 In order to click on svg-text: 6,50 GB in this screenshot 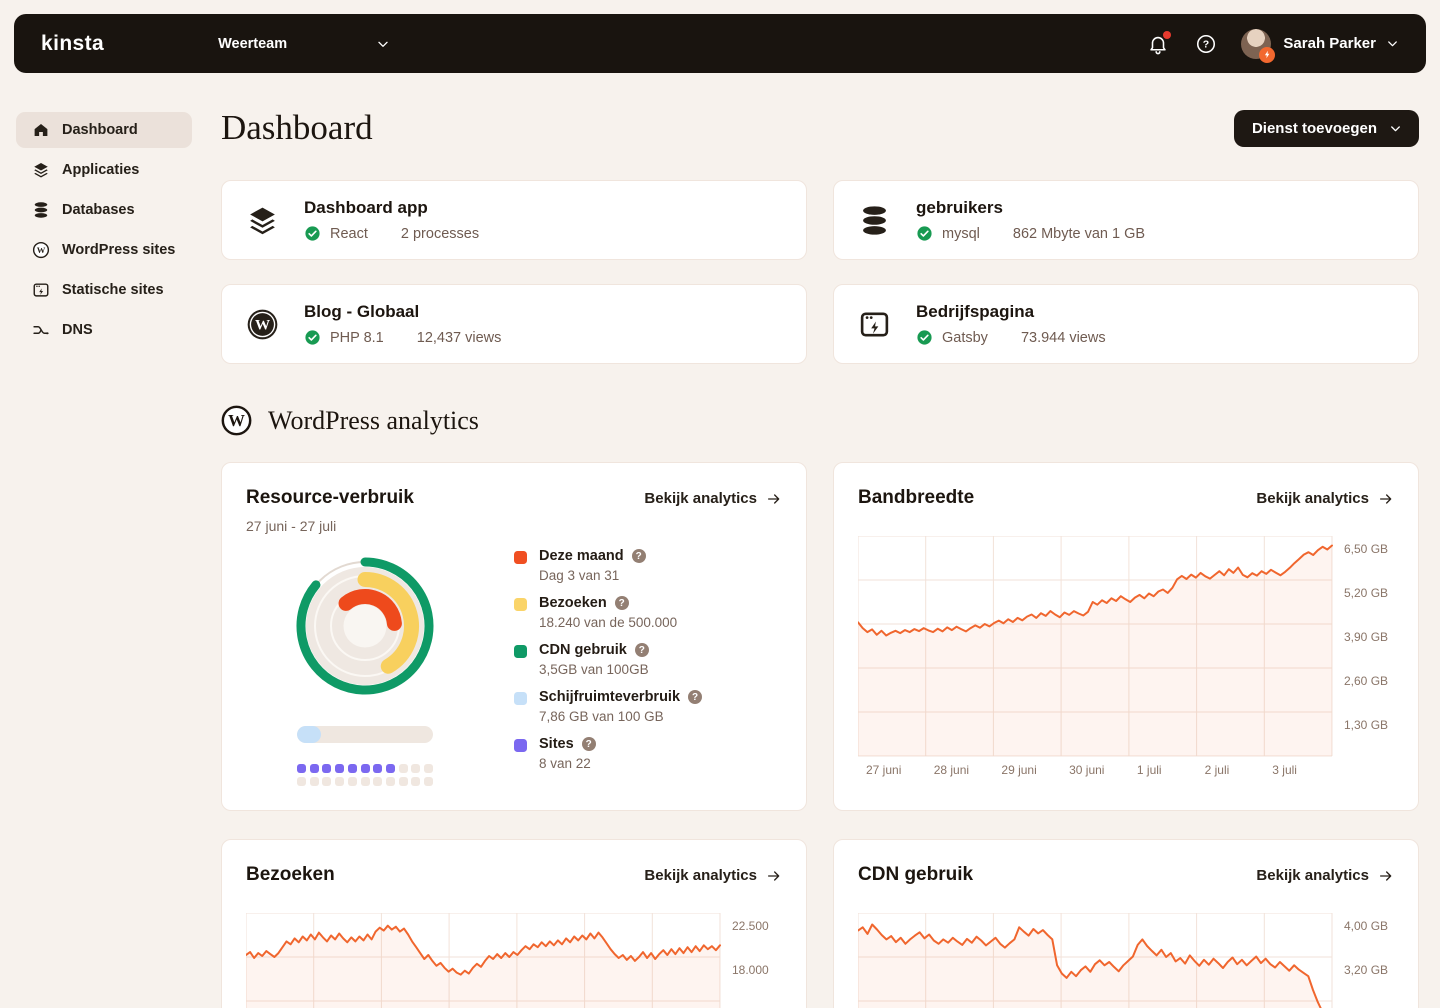, I will do `click(1366, 549)`.